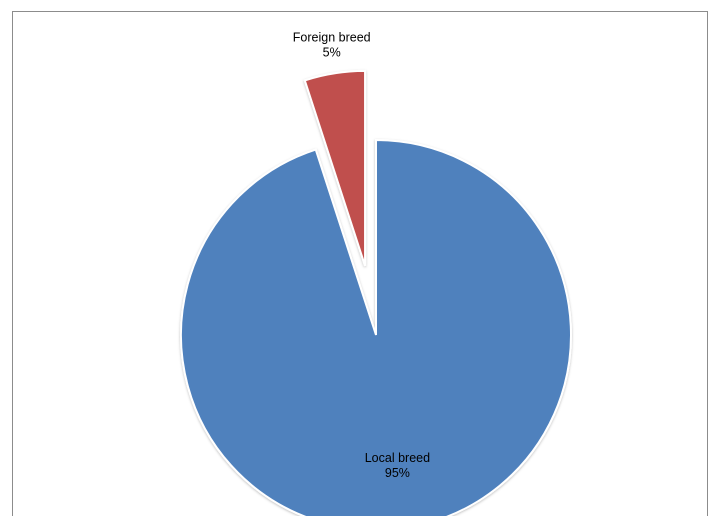 The height and width of the screenshot is (516, 723). Describe the element at coordinates (397, 465) in the screenshot. I see `data-label-local-breed: Local breed 95%` at that location.